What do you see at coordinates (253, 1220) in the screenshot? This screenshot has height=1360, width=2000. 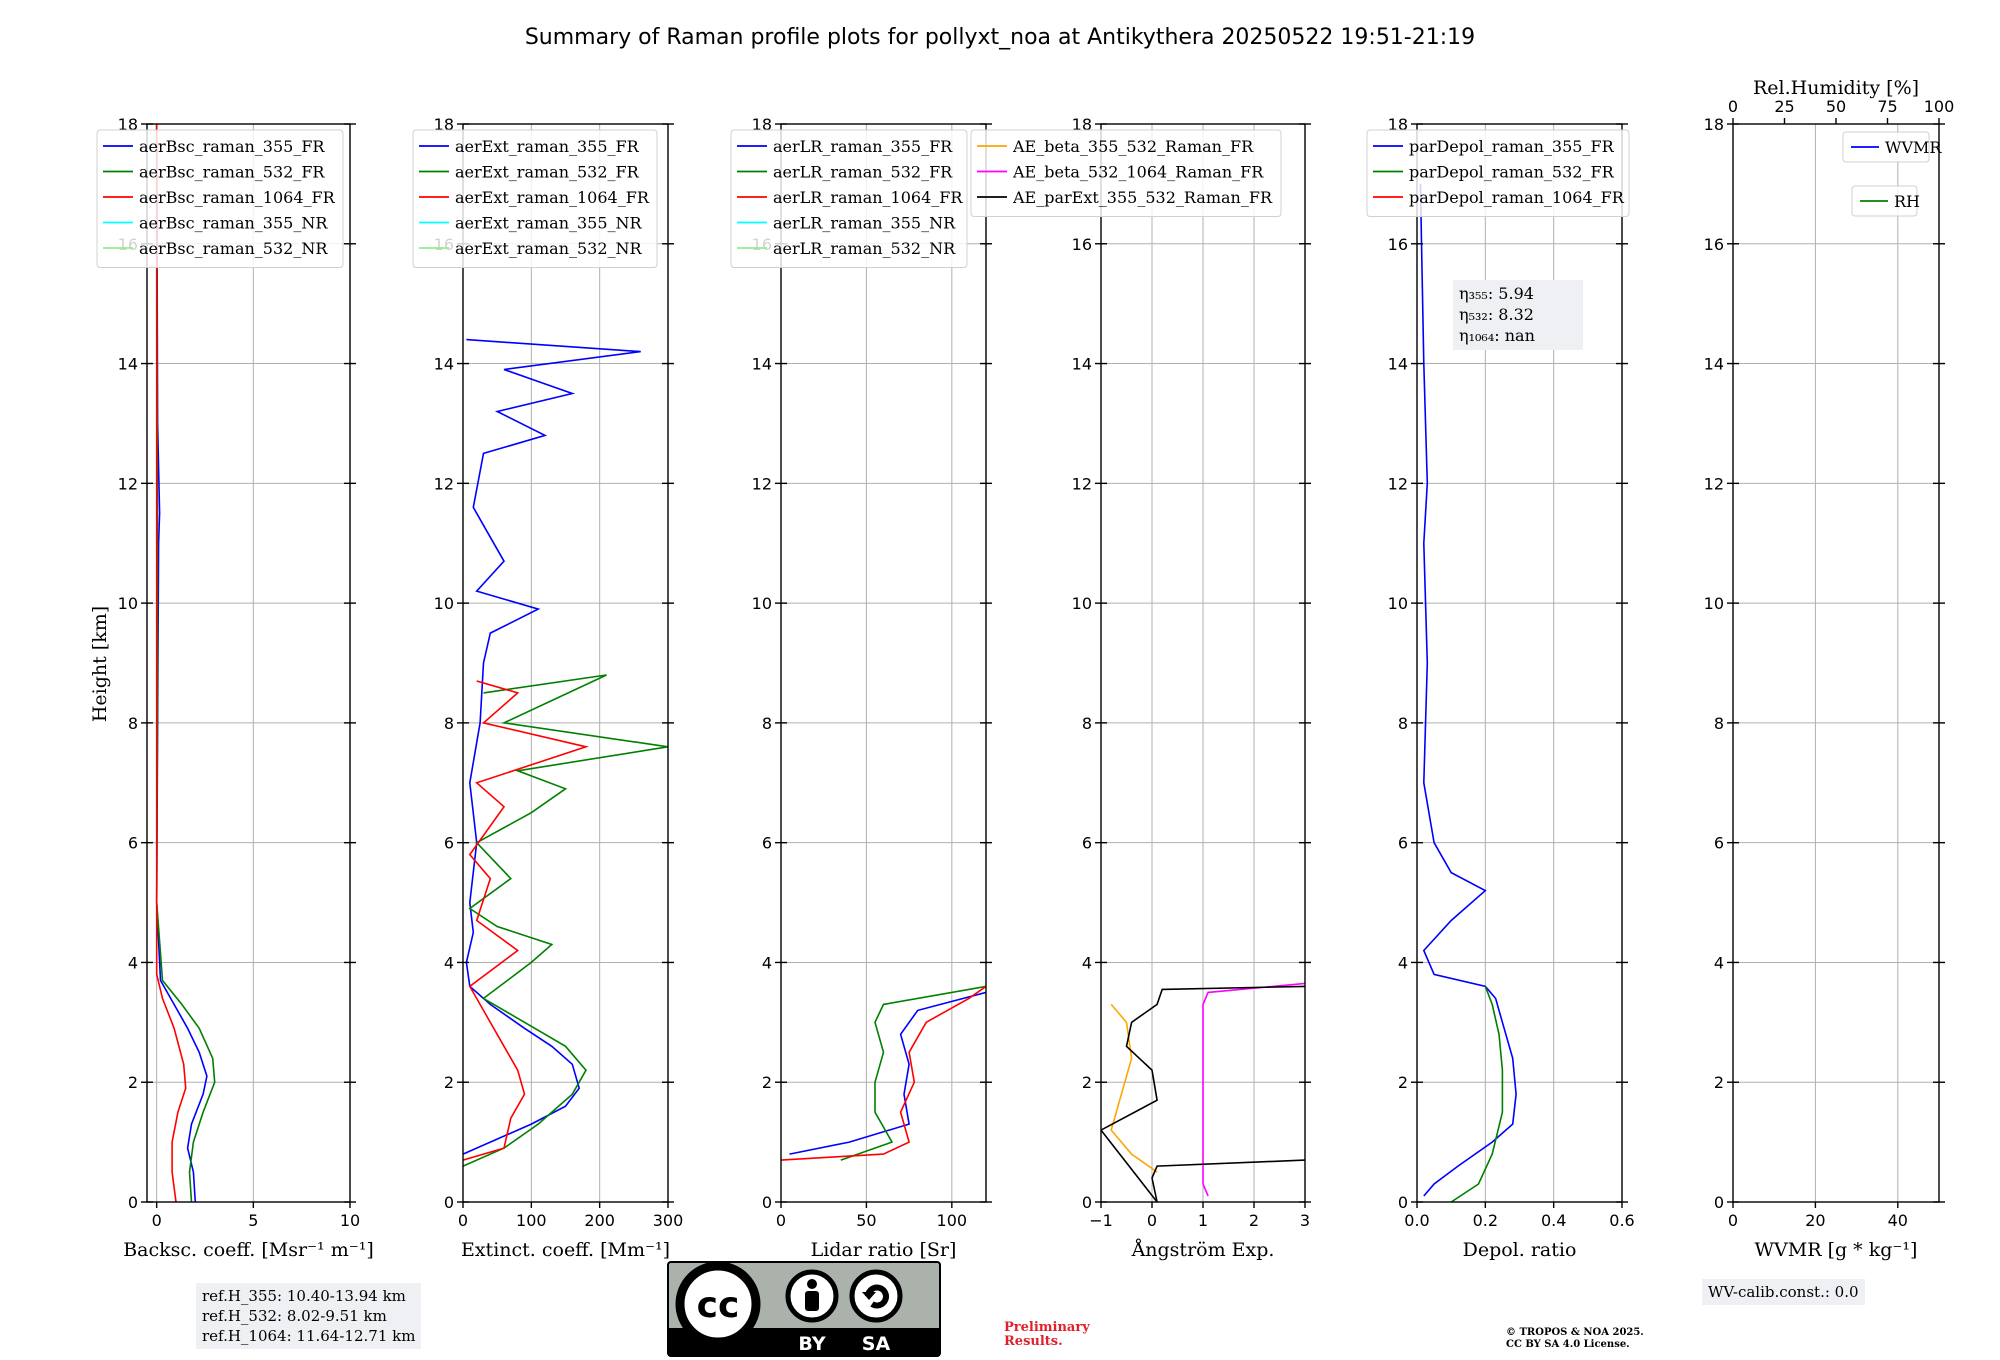 I see `x-tick-label: 5` at bounding box center [253, 1220].